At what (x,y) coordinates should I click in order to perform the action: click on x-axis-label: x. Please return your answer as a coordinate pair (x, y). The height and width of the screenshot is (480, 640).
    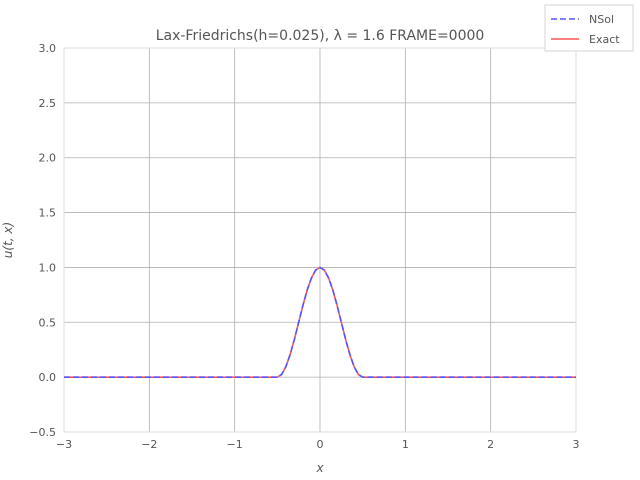
    Looking at the image, I should click on (319, 468).